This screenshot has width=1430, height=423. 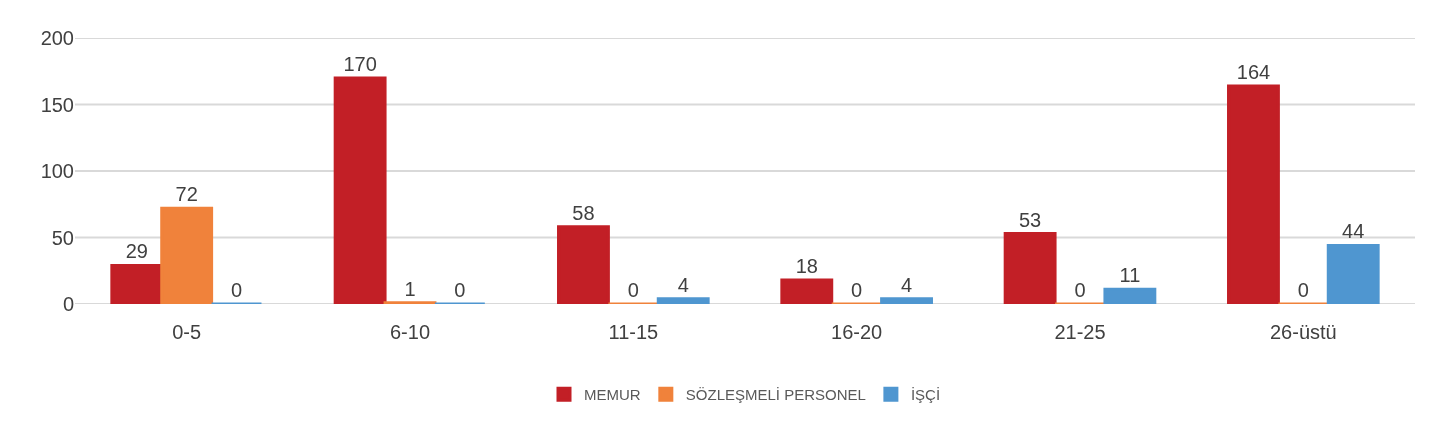 I want to click on data-label: 164, so click(x=1253, y=71).